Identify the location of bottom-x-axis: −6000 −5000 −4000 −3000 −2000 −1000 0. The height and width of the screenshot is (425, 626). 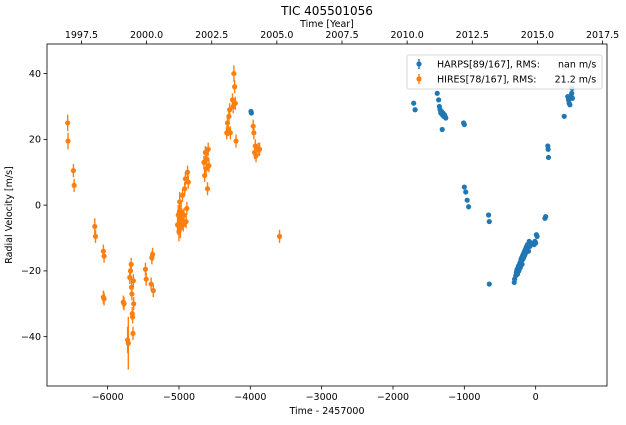
(315, 394).